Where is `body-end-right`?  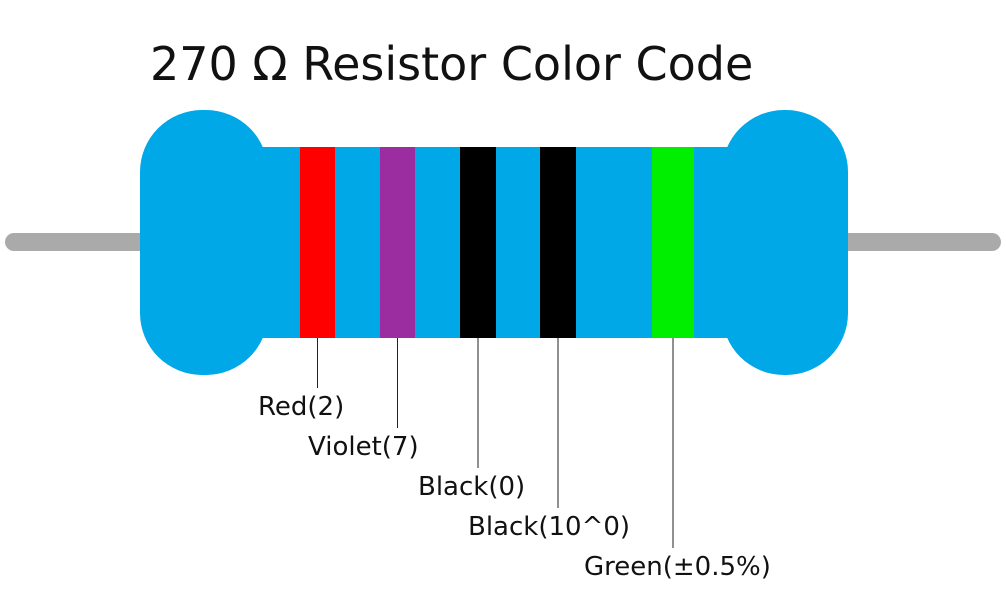
body-end-right is located at coordinates (785, 242).